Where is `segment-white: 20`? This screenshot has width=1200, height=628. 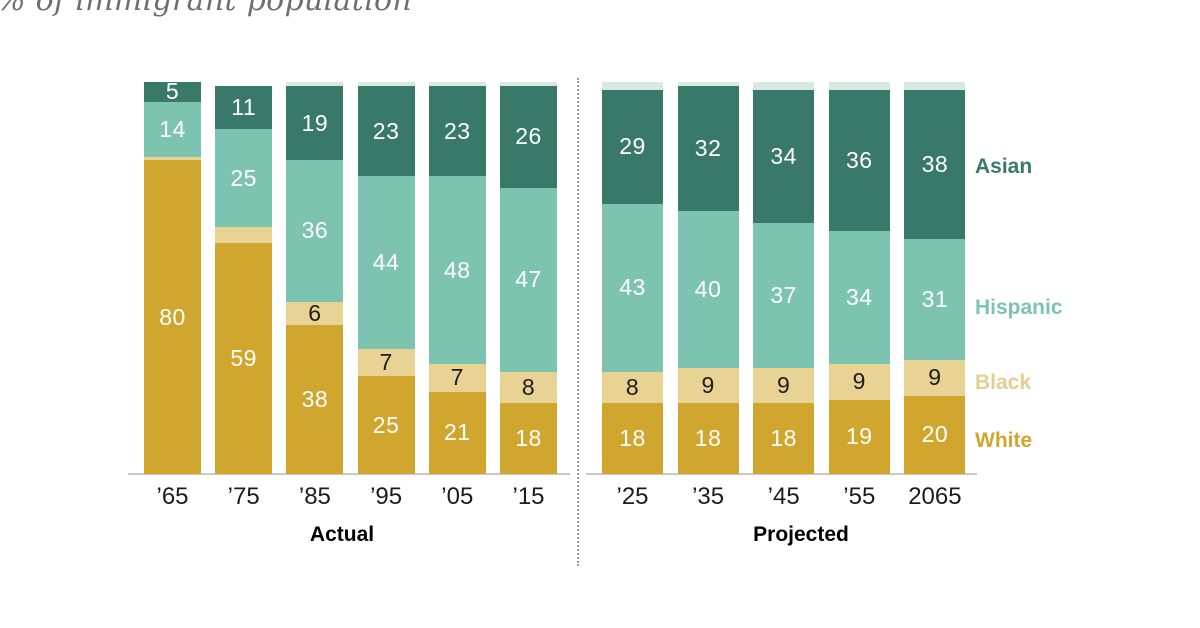
segment-white: 20 is located at coordinates (935, 434).